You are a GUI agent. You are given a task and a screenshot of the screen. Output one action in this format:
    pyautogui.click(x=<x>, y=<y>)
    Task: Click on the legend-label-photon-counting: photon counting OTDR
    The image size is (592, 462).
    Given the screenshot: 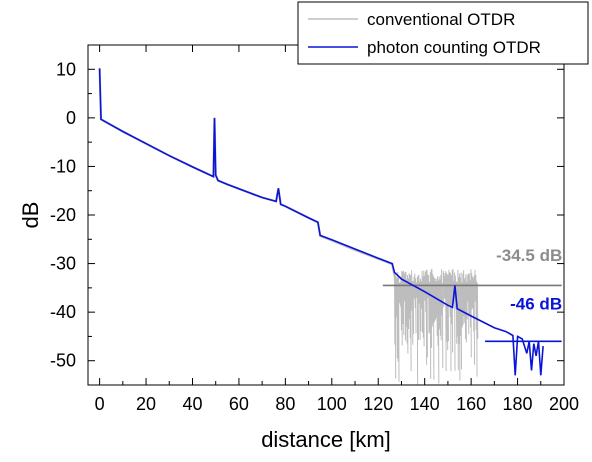 What is the action you would take?
    pyautogui.click(x=454, y=47)
    